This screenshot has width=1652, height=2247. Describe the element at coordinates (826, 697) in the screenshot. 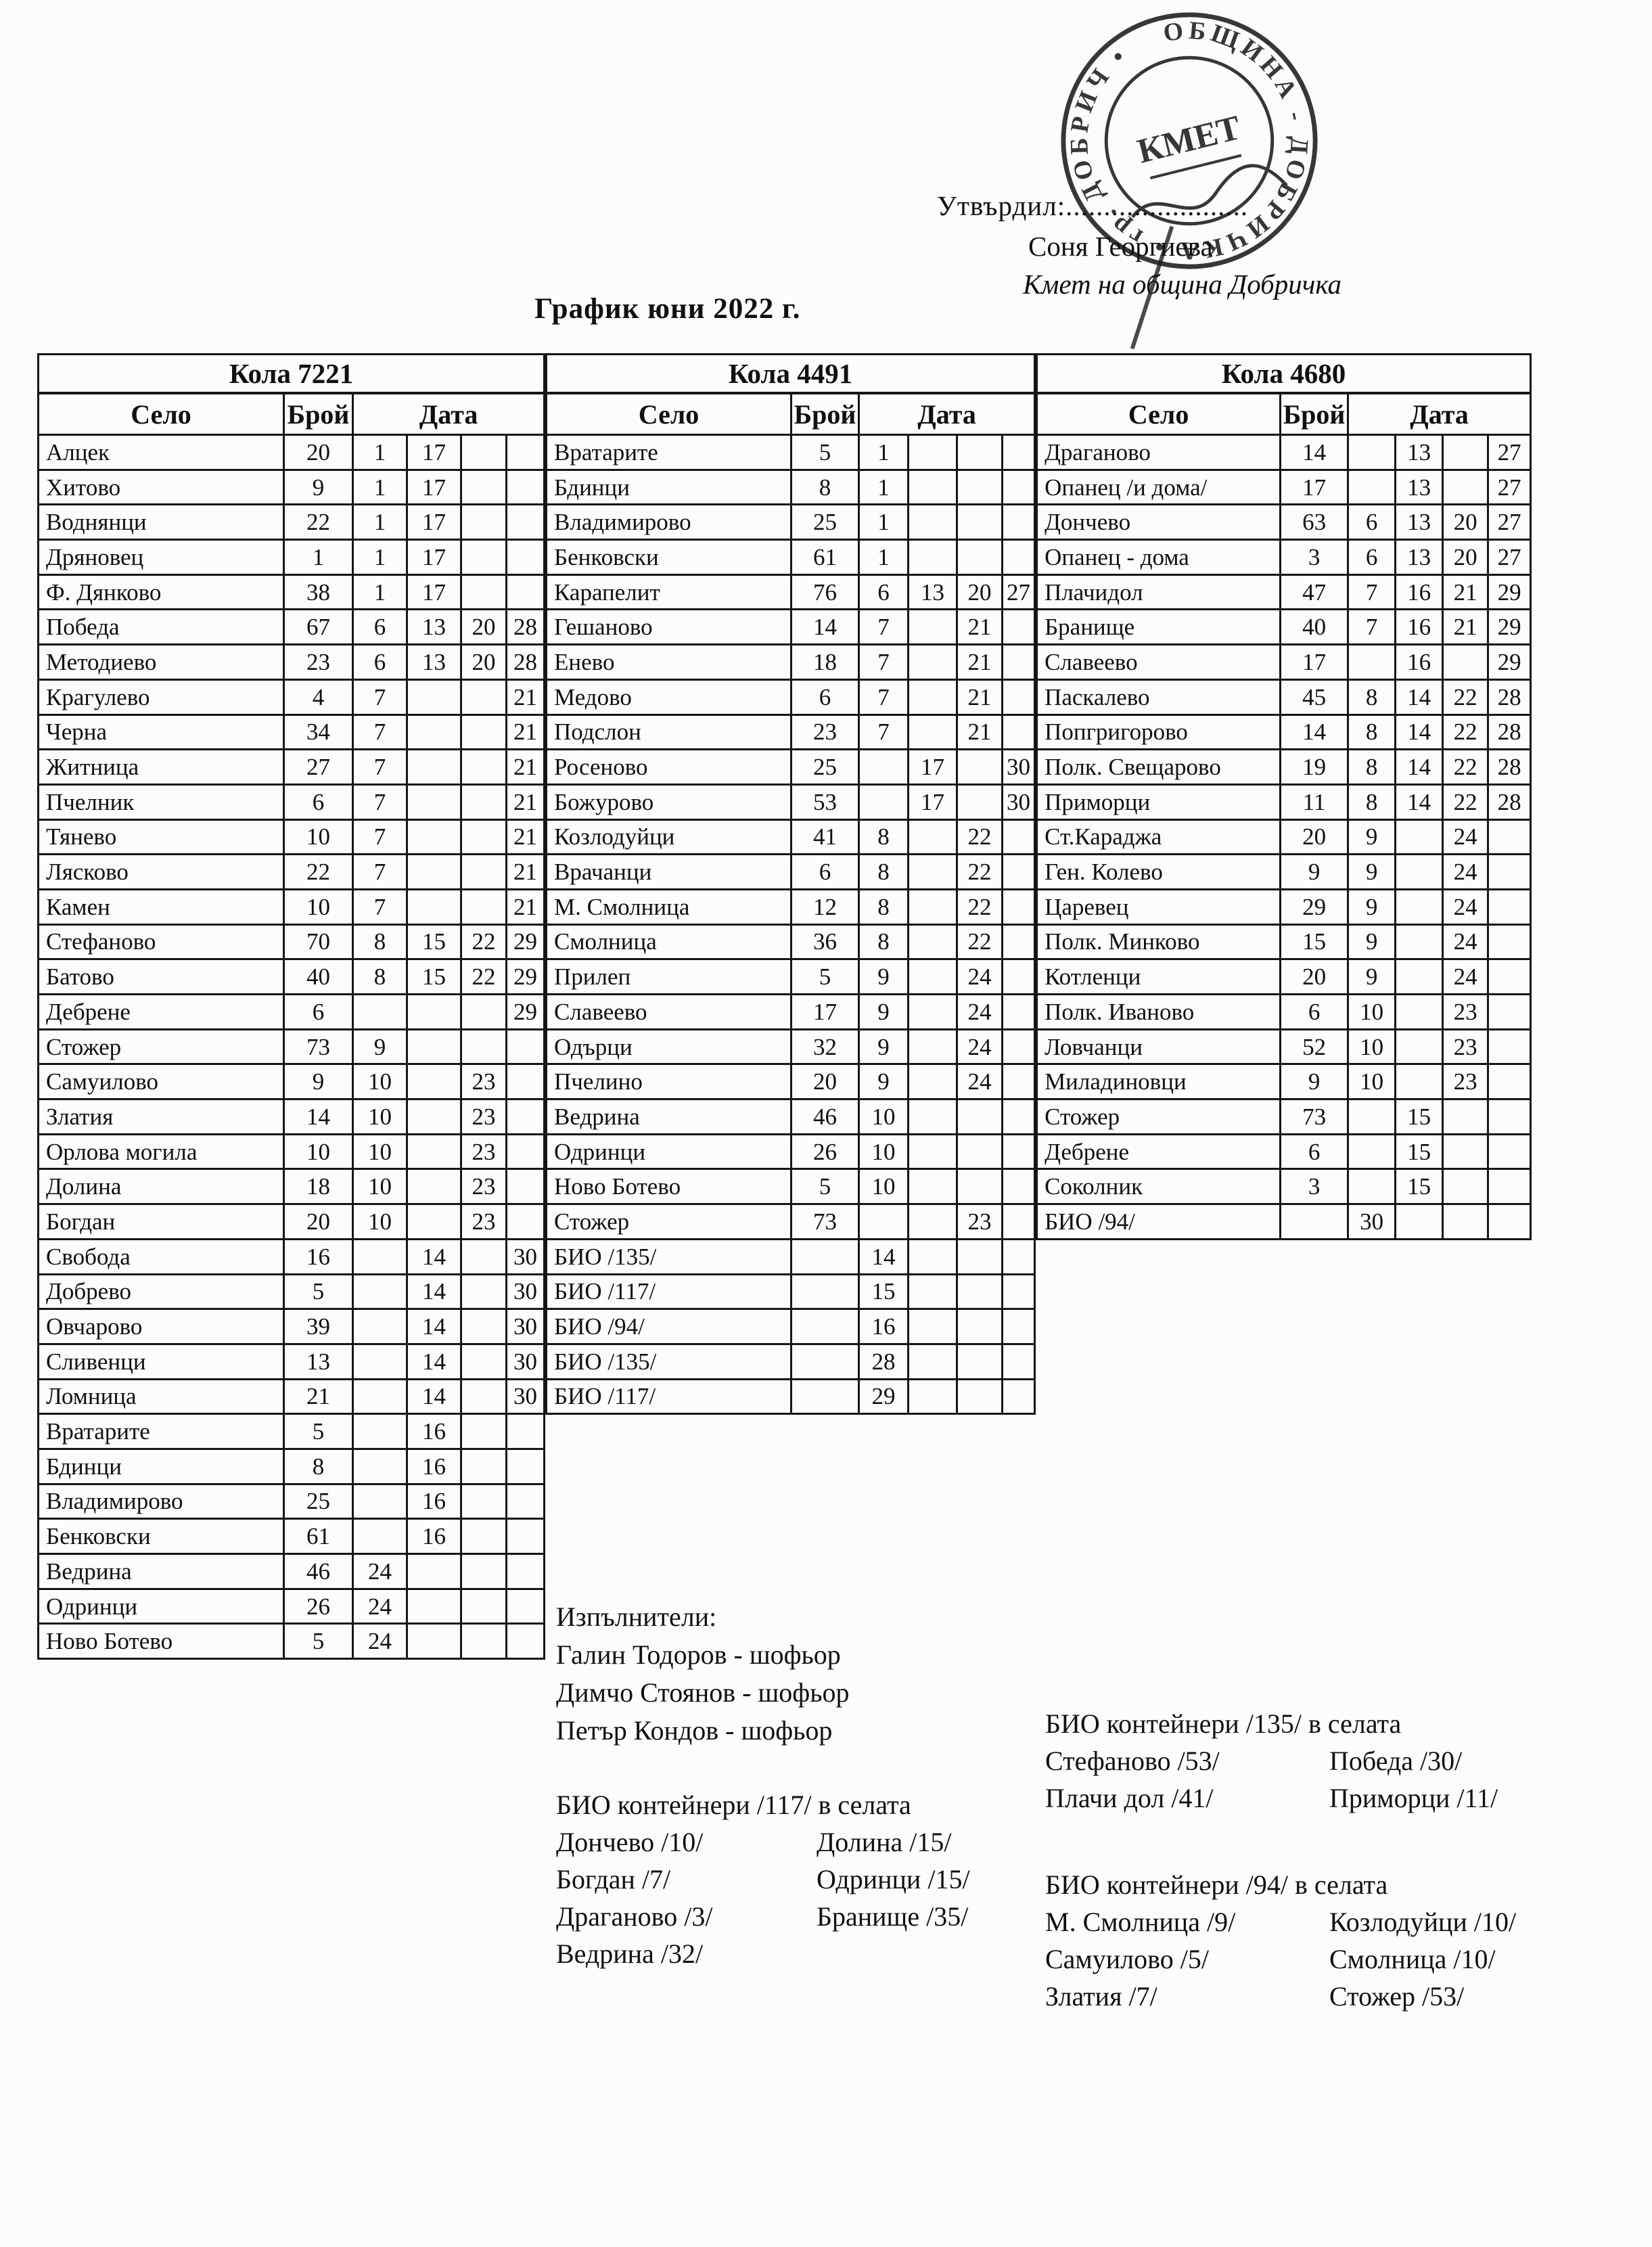

I see `count-cell: 6` at that location.